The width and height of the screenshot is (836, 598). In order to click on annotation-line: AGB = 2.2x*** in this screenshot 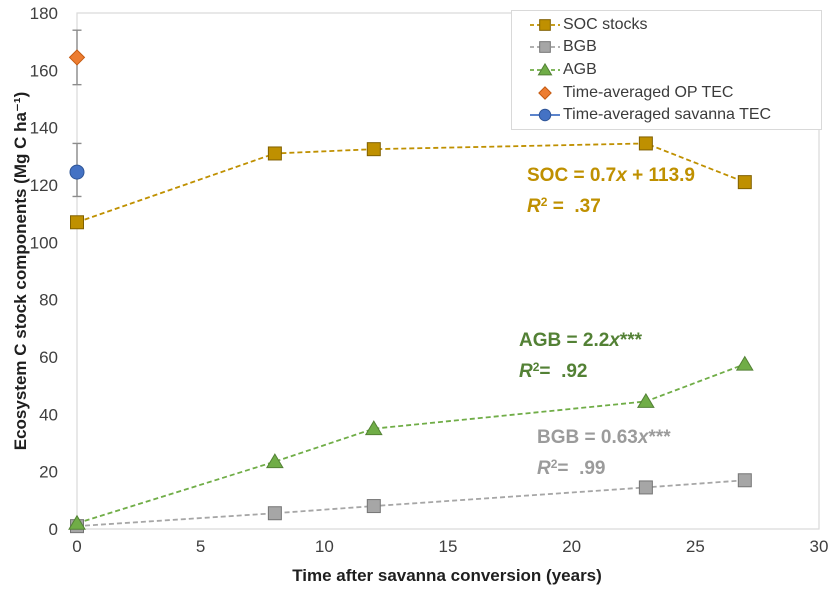, I will do `click(581, 340)`.